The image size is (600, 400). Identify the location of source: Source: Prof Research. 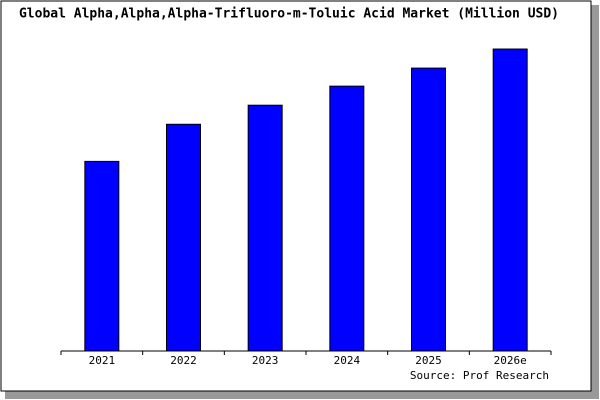
(479, 375).